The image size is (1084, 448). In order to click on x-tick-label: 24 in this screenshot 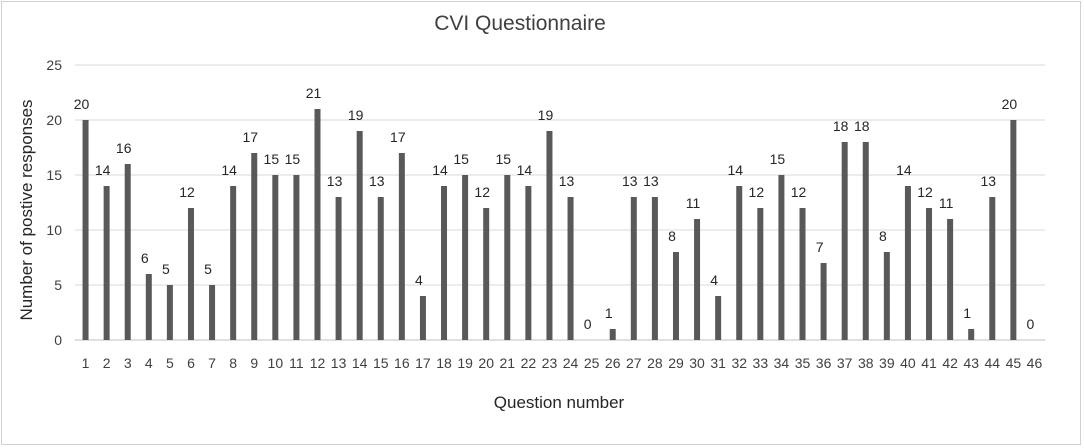, I will do `click(571, 363)`.